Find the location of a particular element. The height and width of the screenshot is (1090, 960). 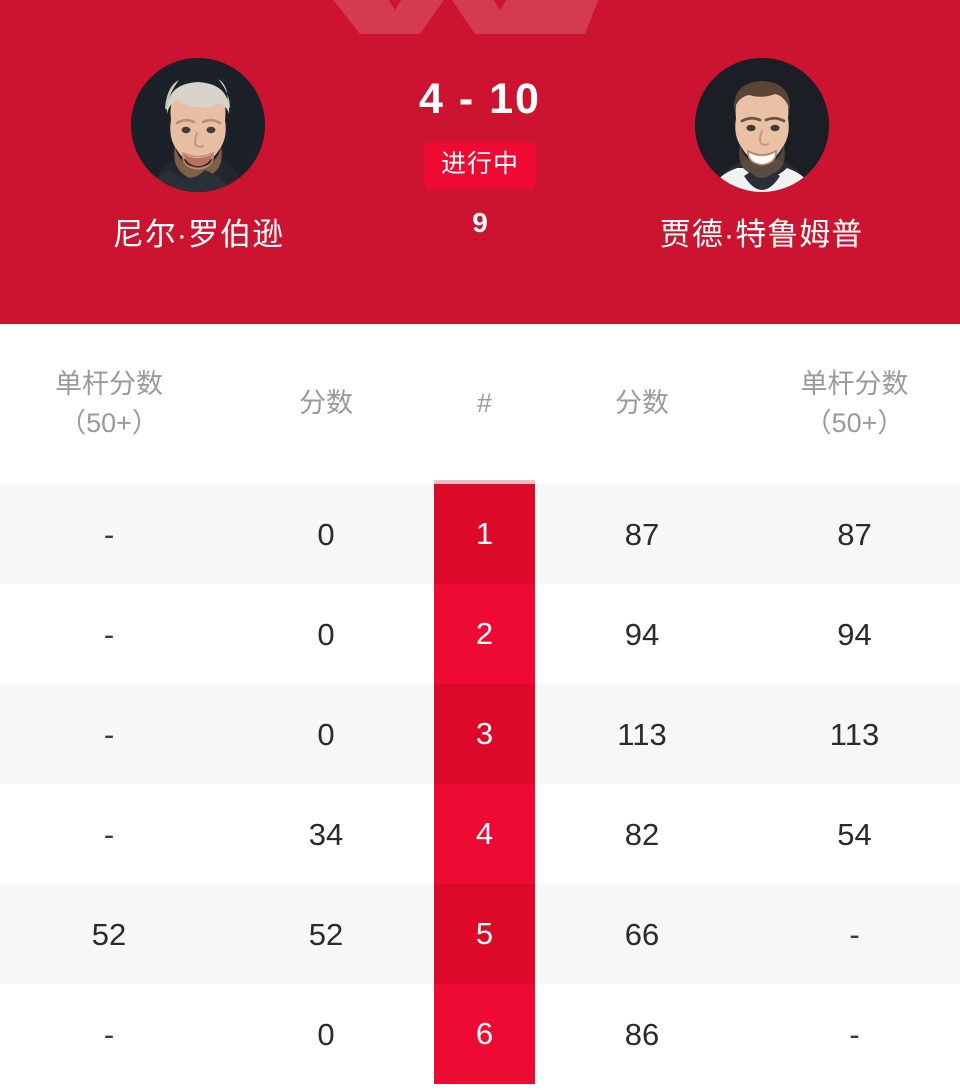

table-row: - 0 3 113 113 is located at coordinates (480, 734).